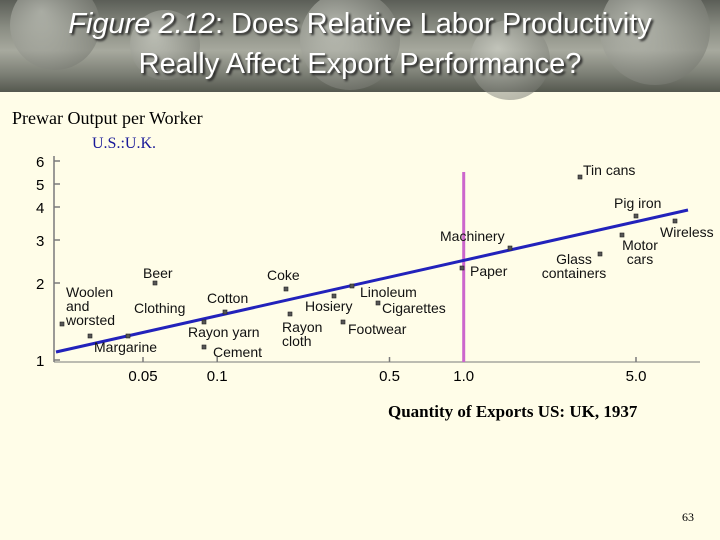 The height and width of the screenshot is (540, 720). I want to click on data-point-label: Coke, so click(283, 275).